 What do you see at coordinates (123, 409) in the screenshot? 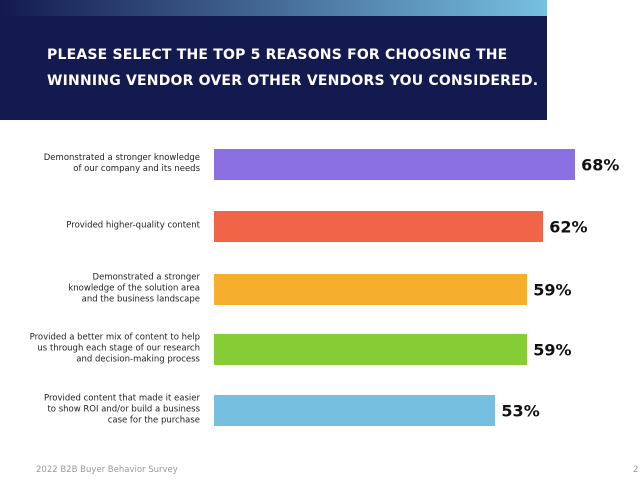
I see `category-label-line: to show ROI and/or build a business` at bounding box center [123, 409].